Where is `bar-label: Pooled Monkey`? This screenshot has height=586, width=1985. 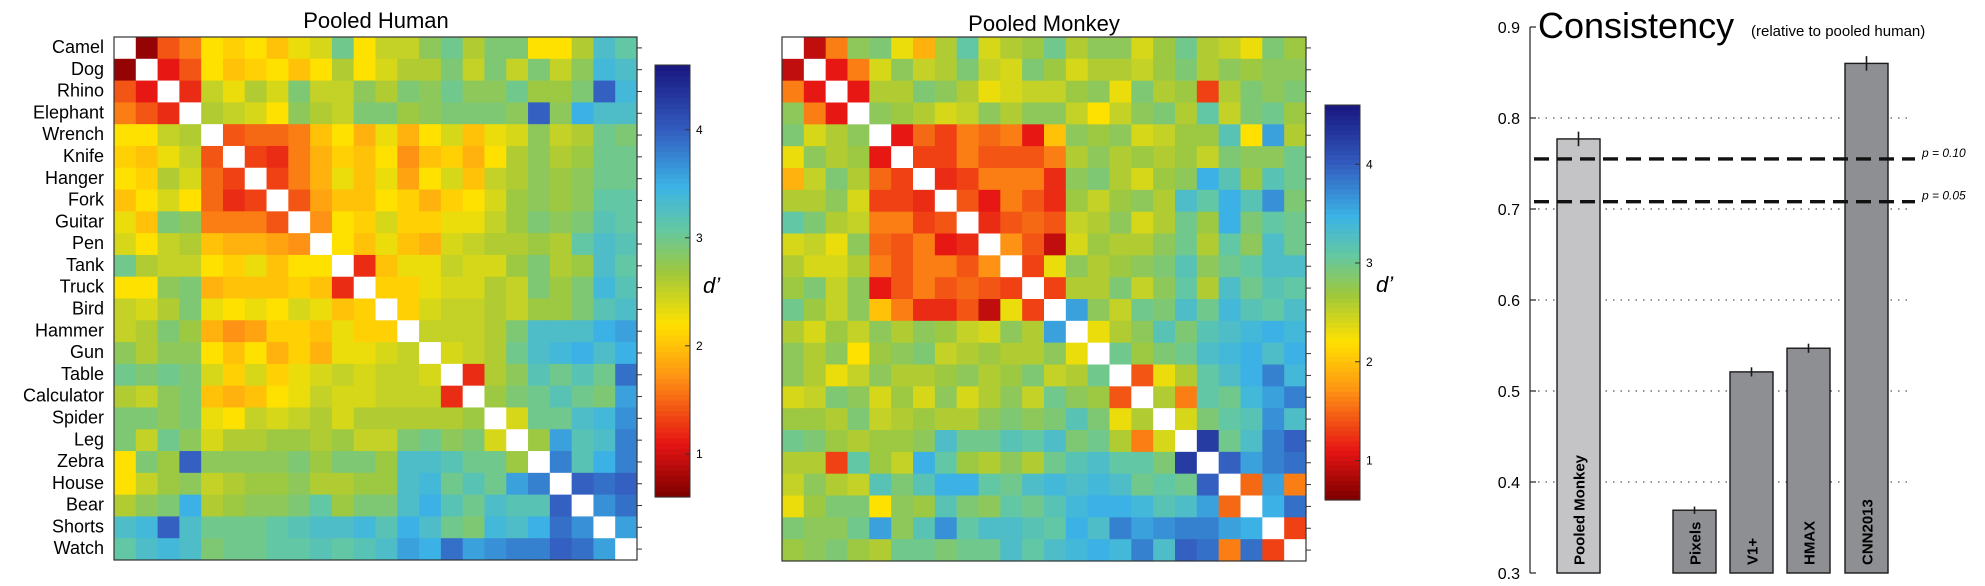 bar-label: Pooled Monkey is located at coordinates (1580, 509).